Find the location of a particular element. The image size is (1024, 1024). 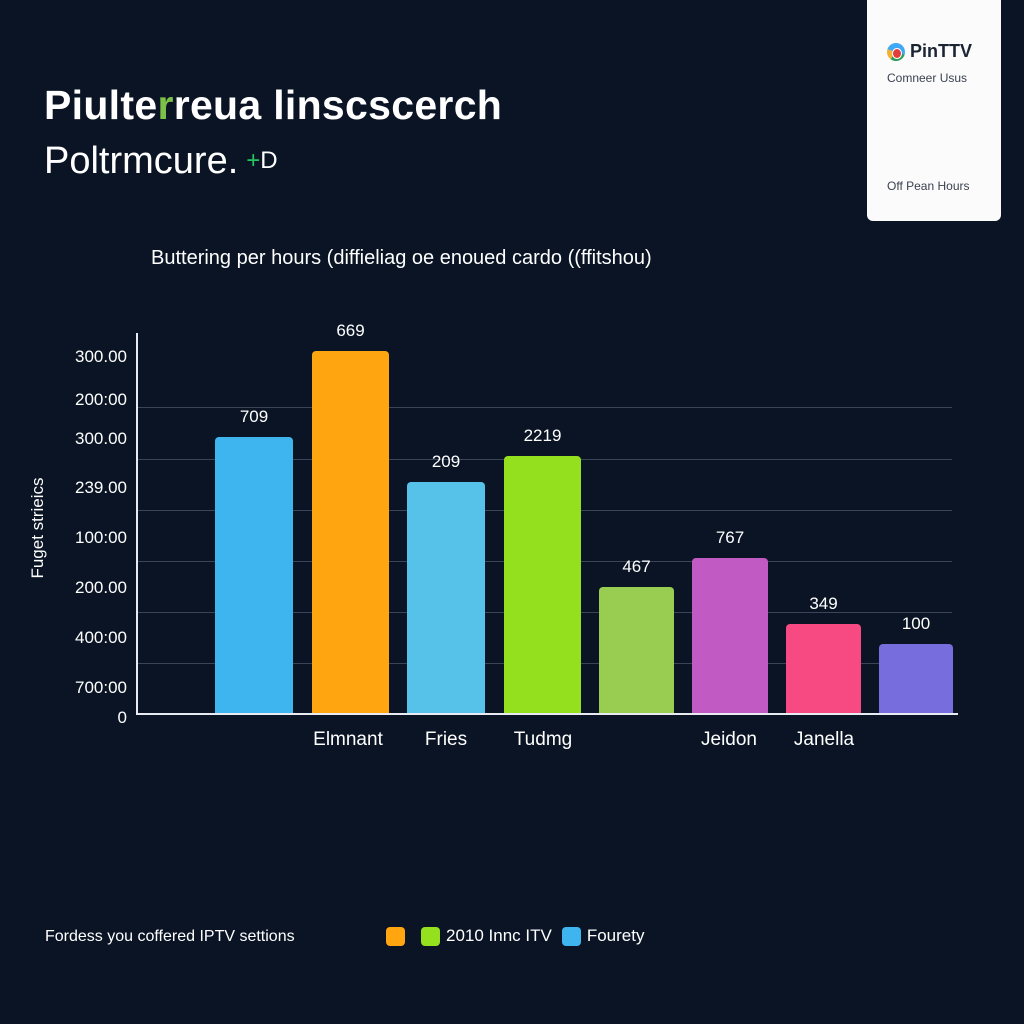

brand-name: PinTTV is located at coordinates (941, 51).